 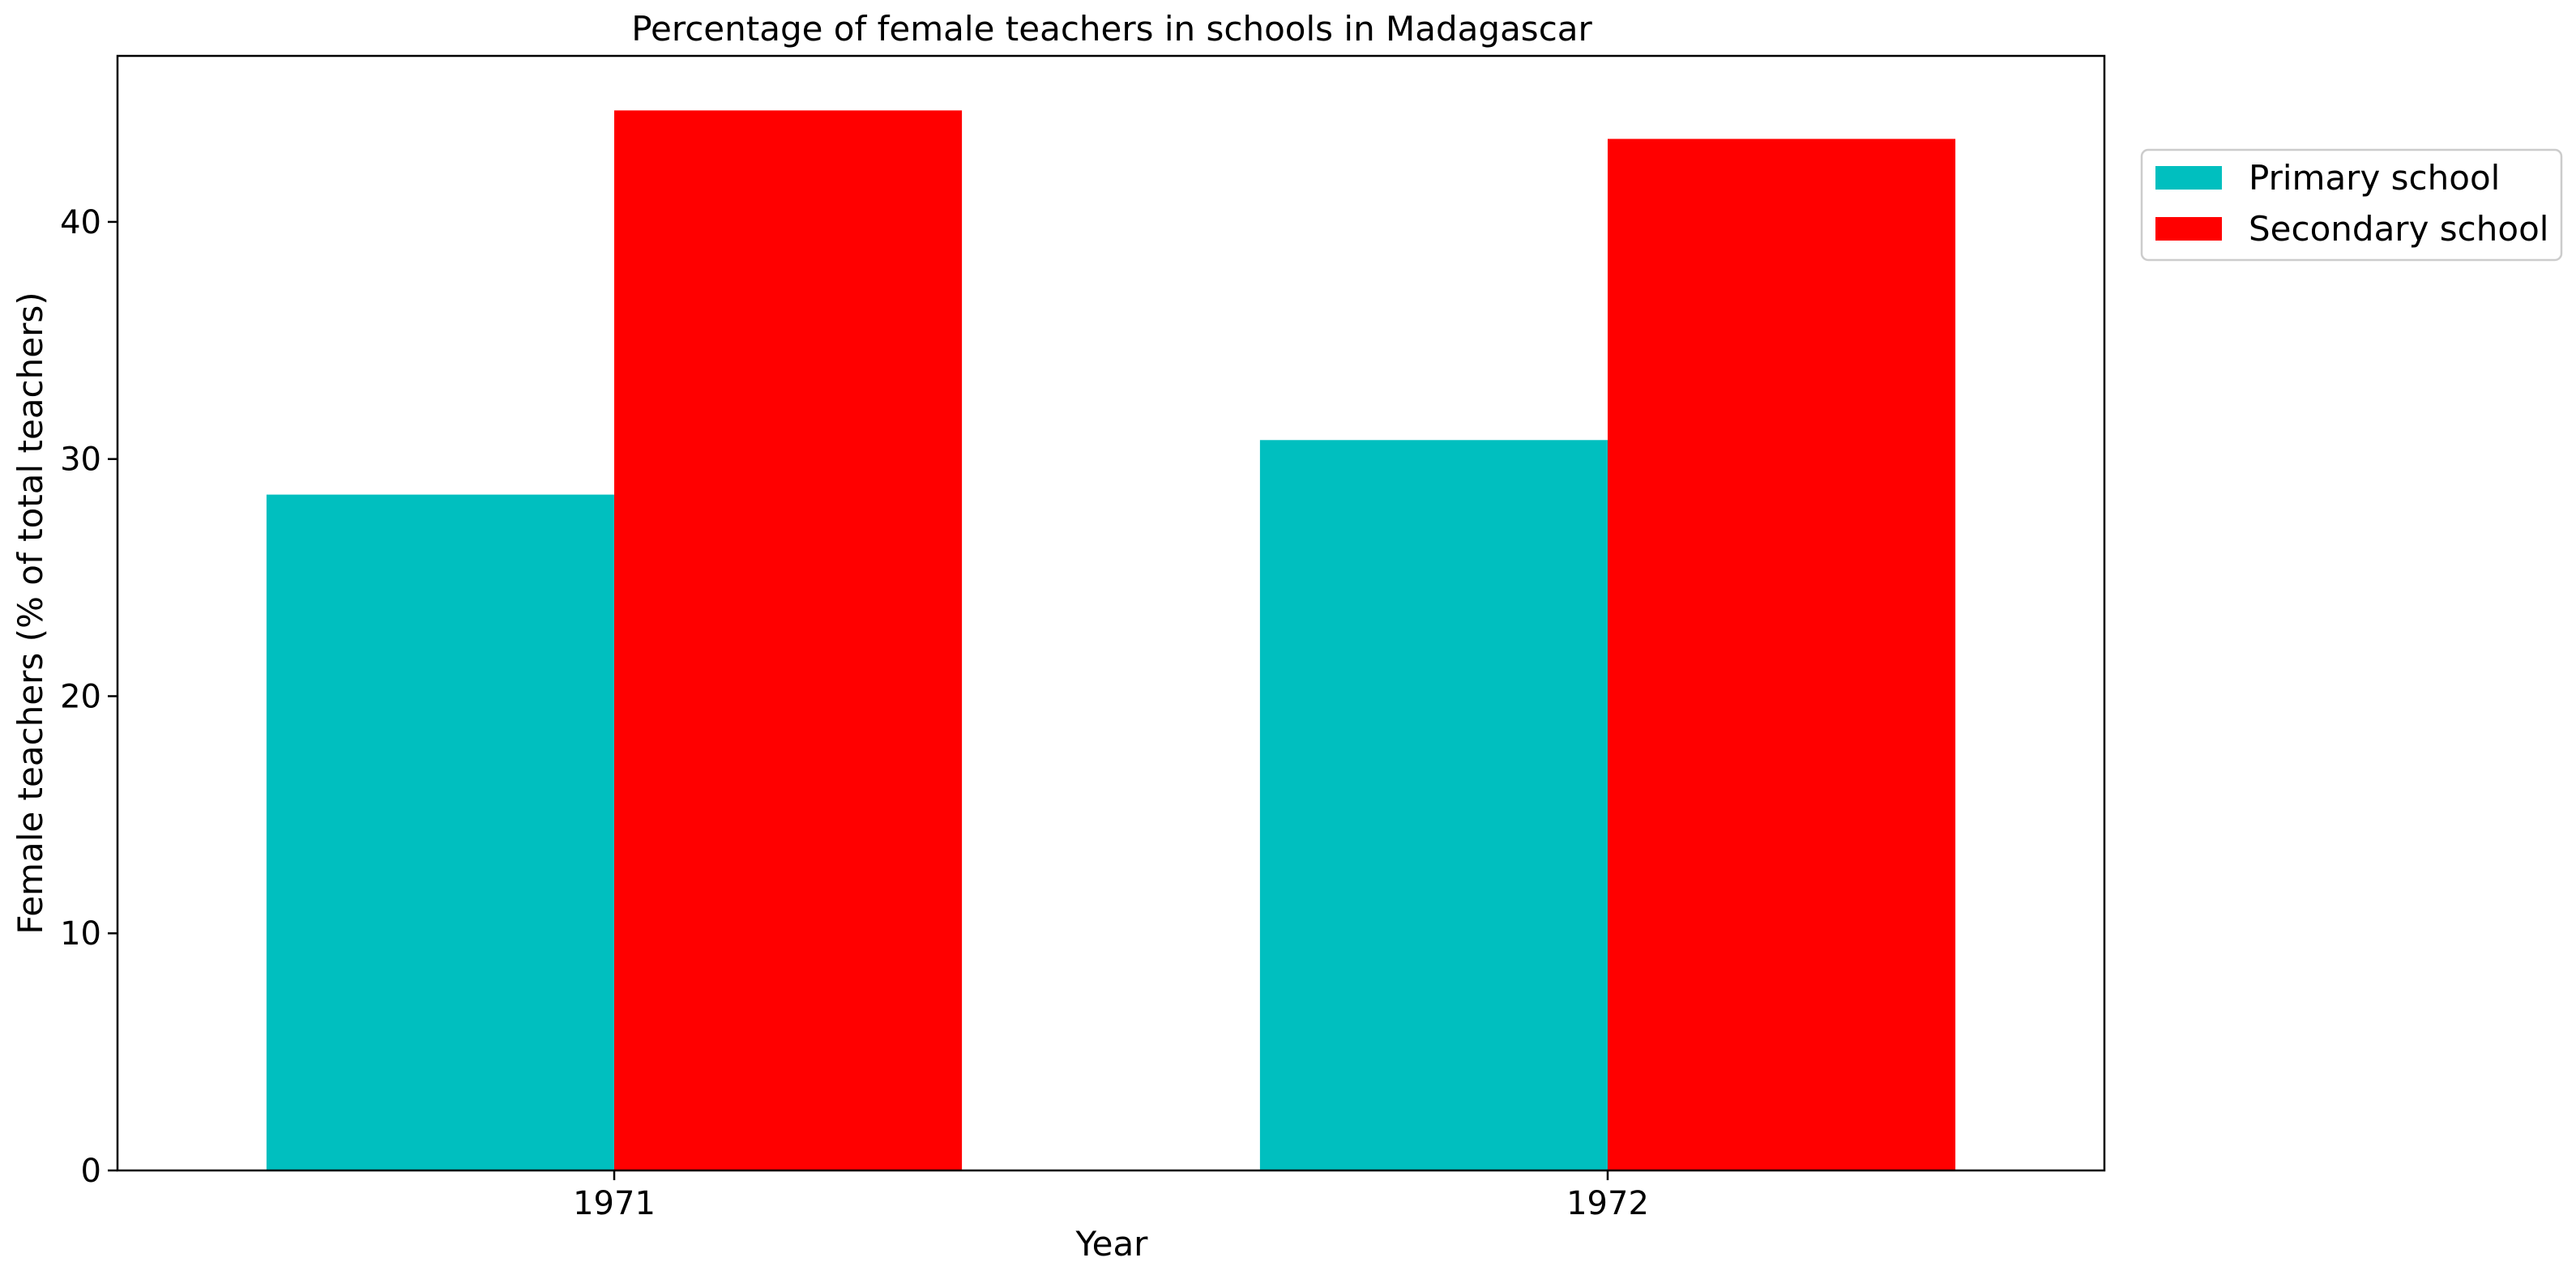 What do you see at coordinates (1111, 1196) in the screenshot?
I see `x-axis: 1971 1972` at bounding box center [1111, 1196].